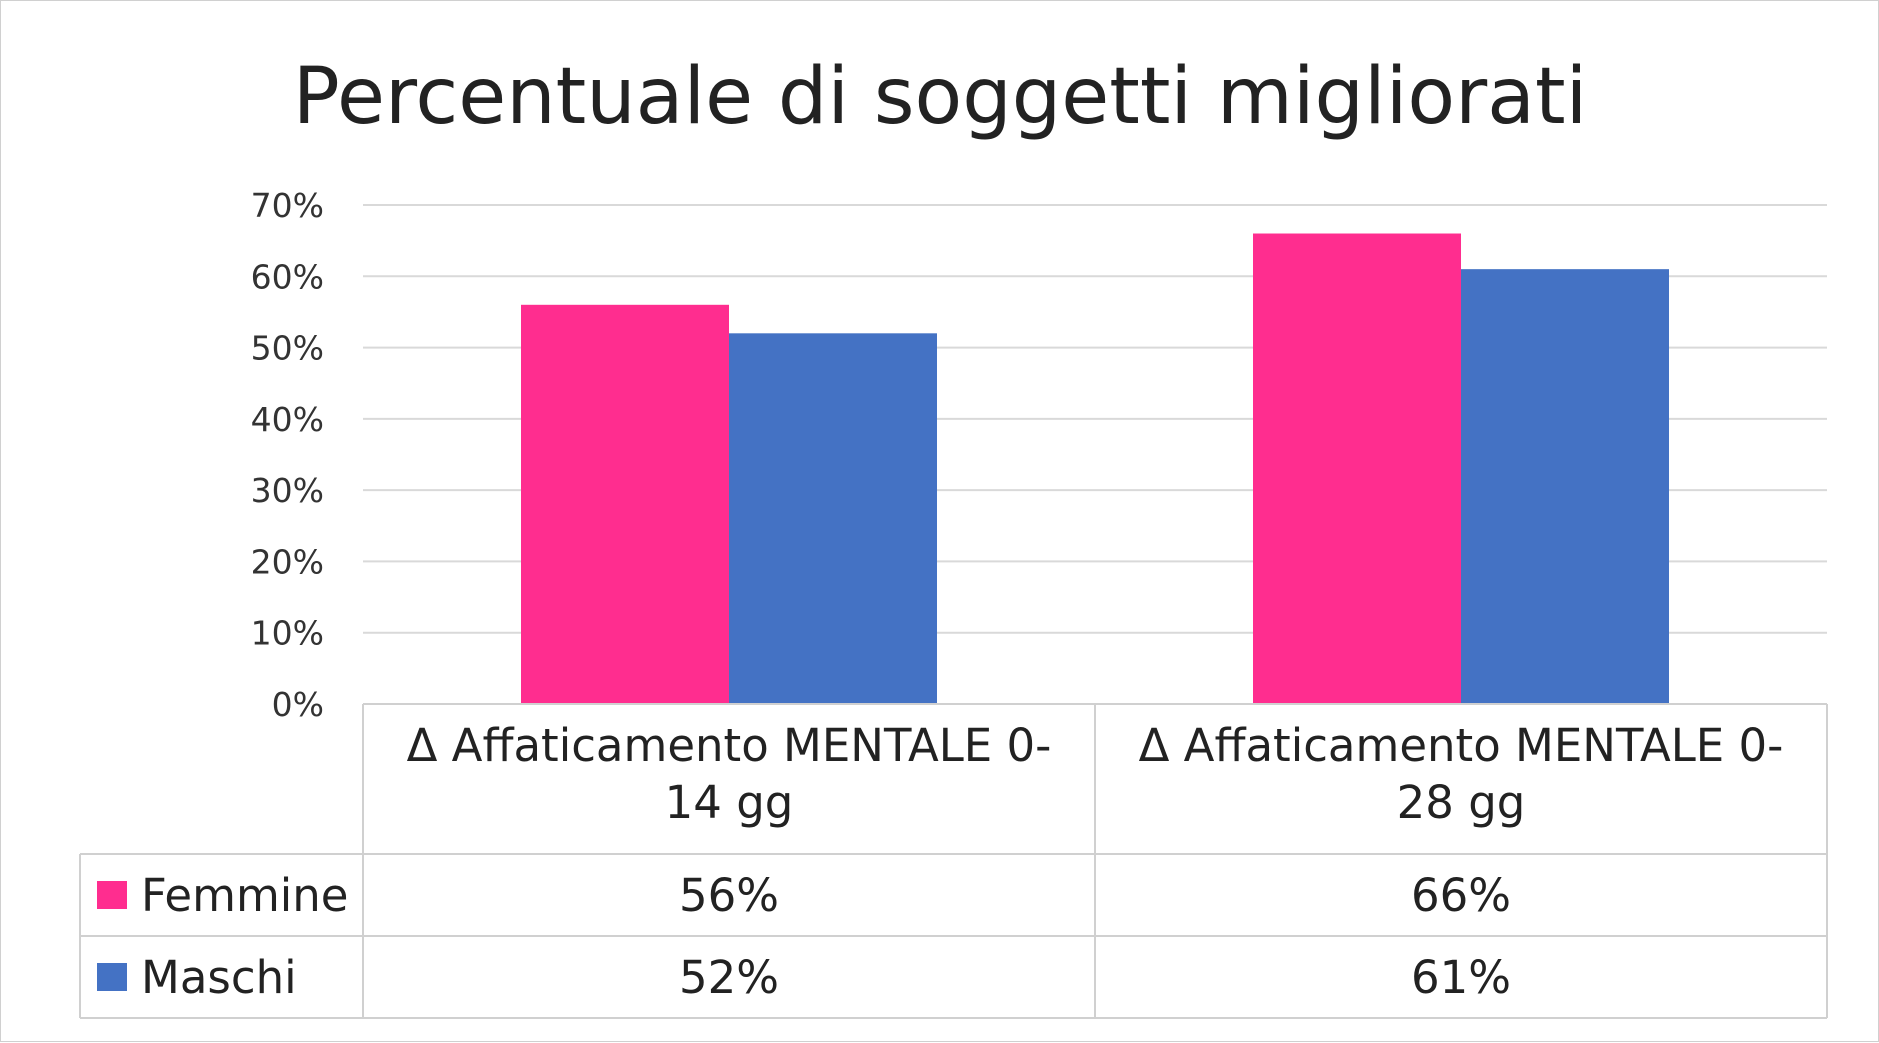 This screenshot has width=1879, height=1043. Describe the element at coordinates (729, 895) in the screenshot. I see `data-label-femmine-1: 56%` at that location.